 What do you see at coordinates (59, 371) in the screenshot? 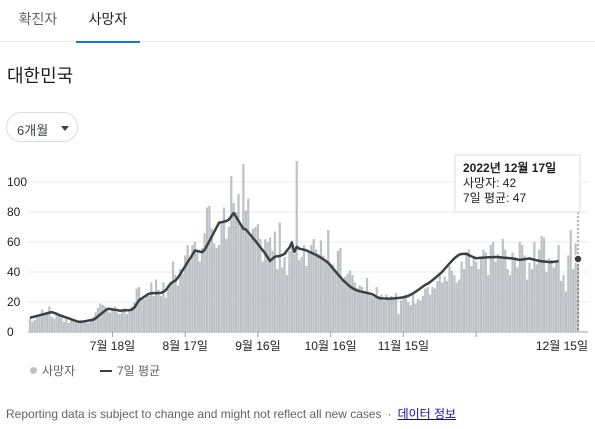
I see `legend-deaths: 사망자` at bounding box center [59, 371].